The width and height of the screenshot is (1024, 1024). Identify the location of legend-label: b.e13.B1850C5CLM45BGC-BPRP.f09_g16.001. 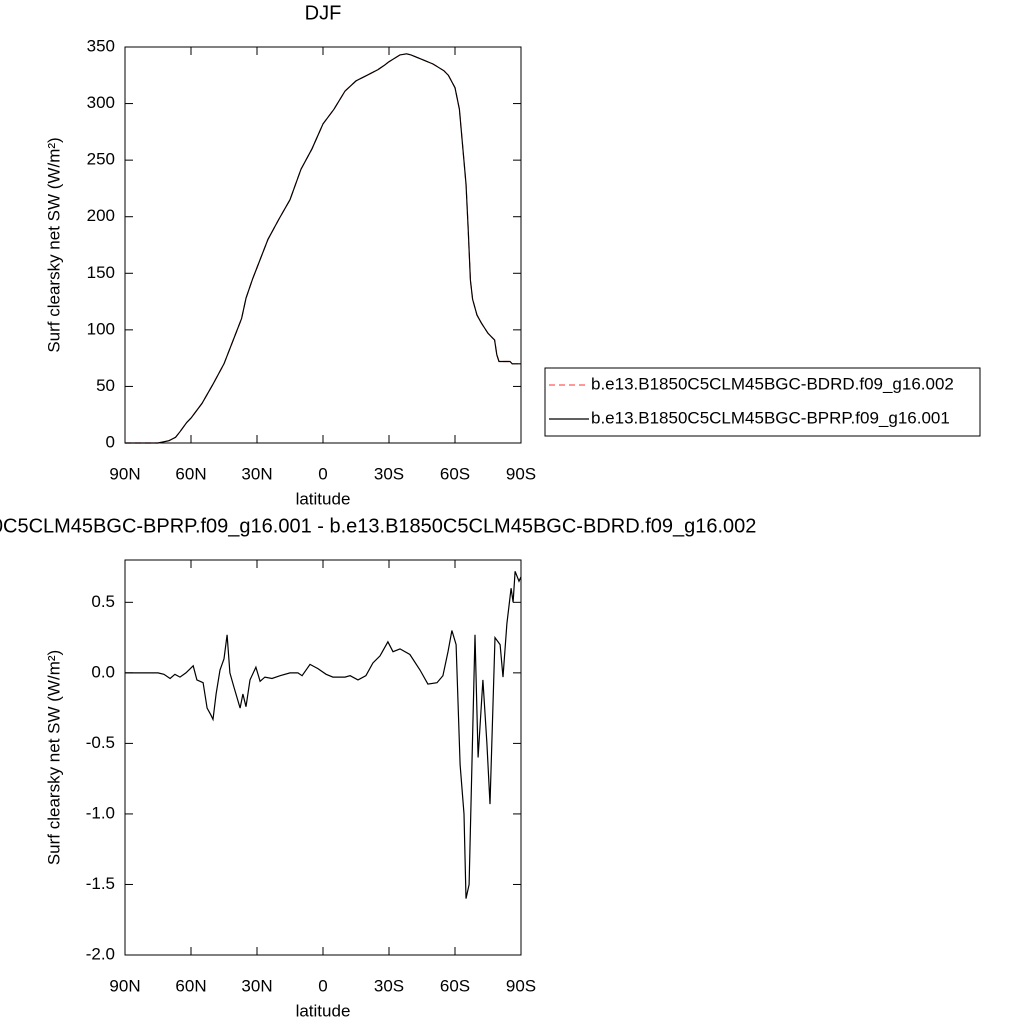
(770, 417).